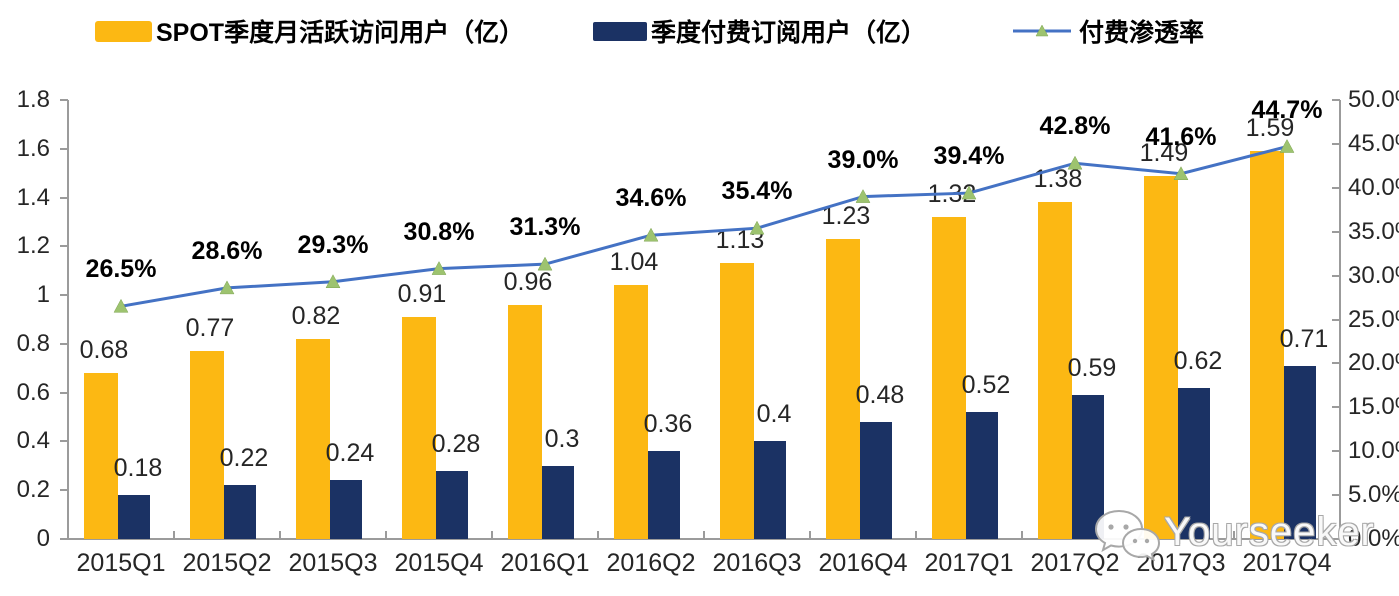 This screenshot has width=1399, height=596. I want to click on x-tick-label: 2016Q2, so click(651, 563).